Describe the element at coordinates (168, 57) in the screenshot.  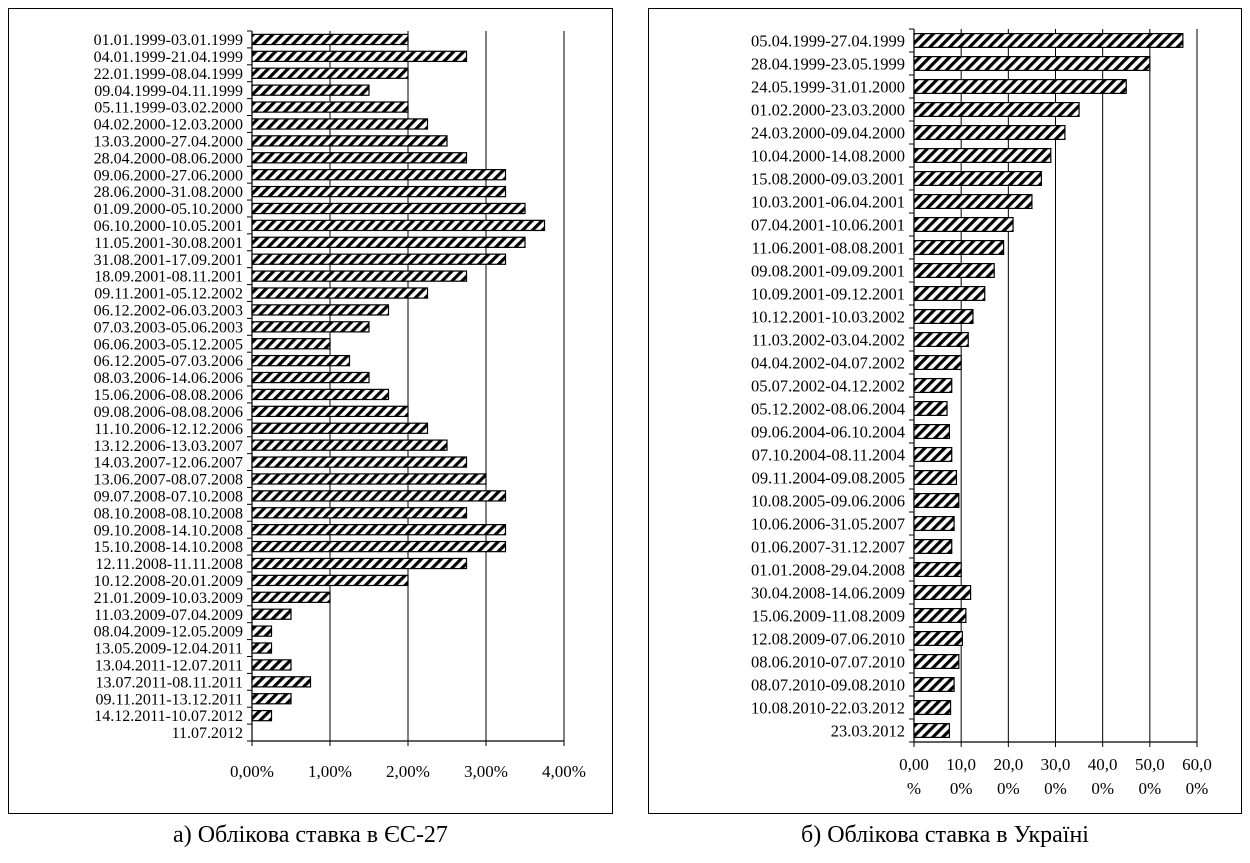
I see `category-label: 04.01.1999-21.04.1999` at that location.